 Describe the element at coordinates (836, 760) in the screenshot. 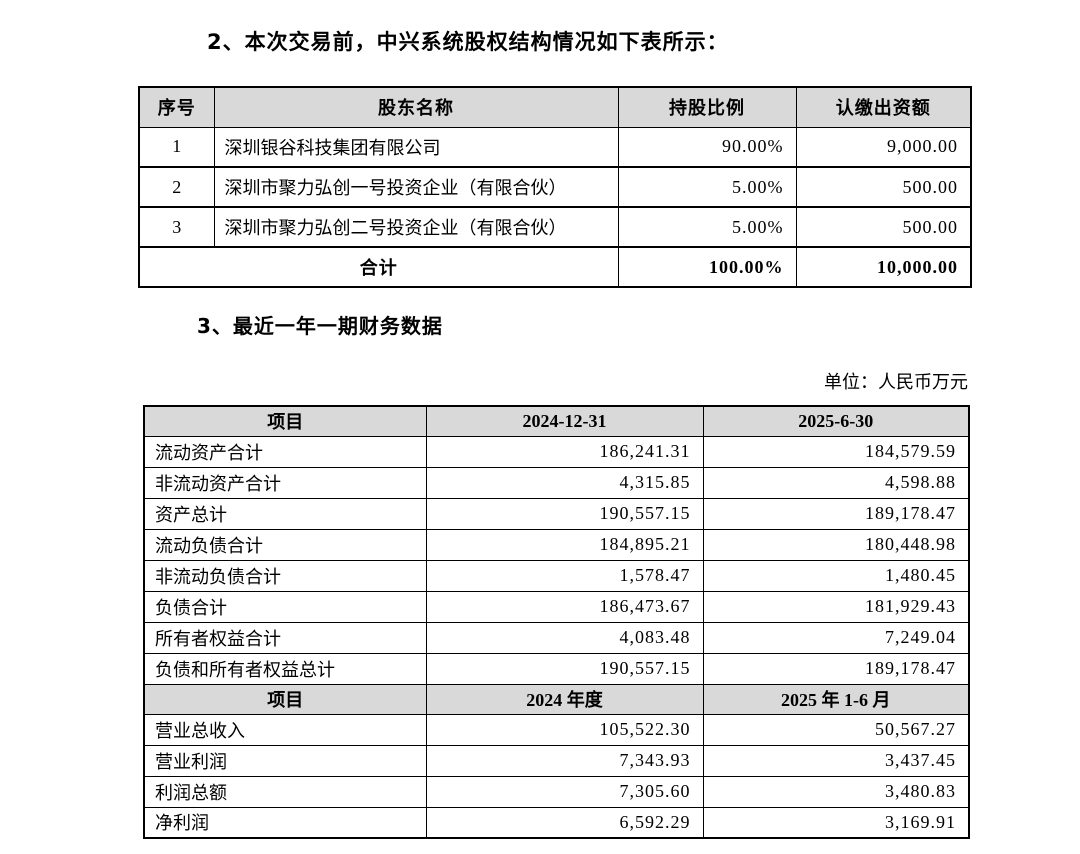

I see `value-h1-2025: 3,437.45` at that location.